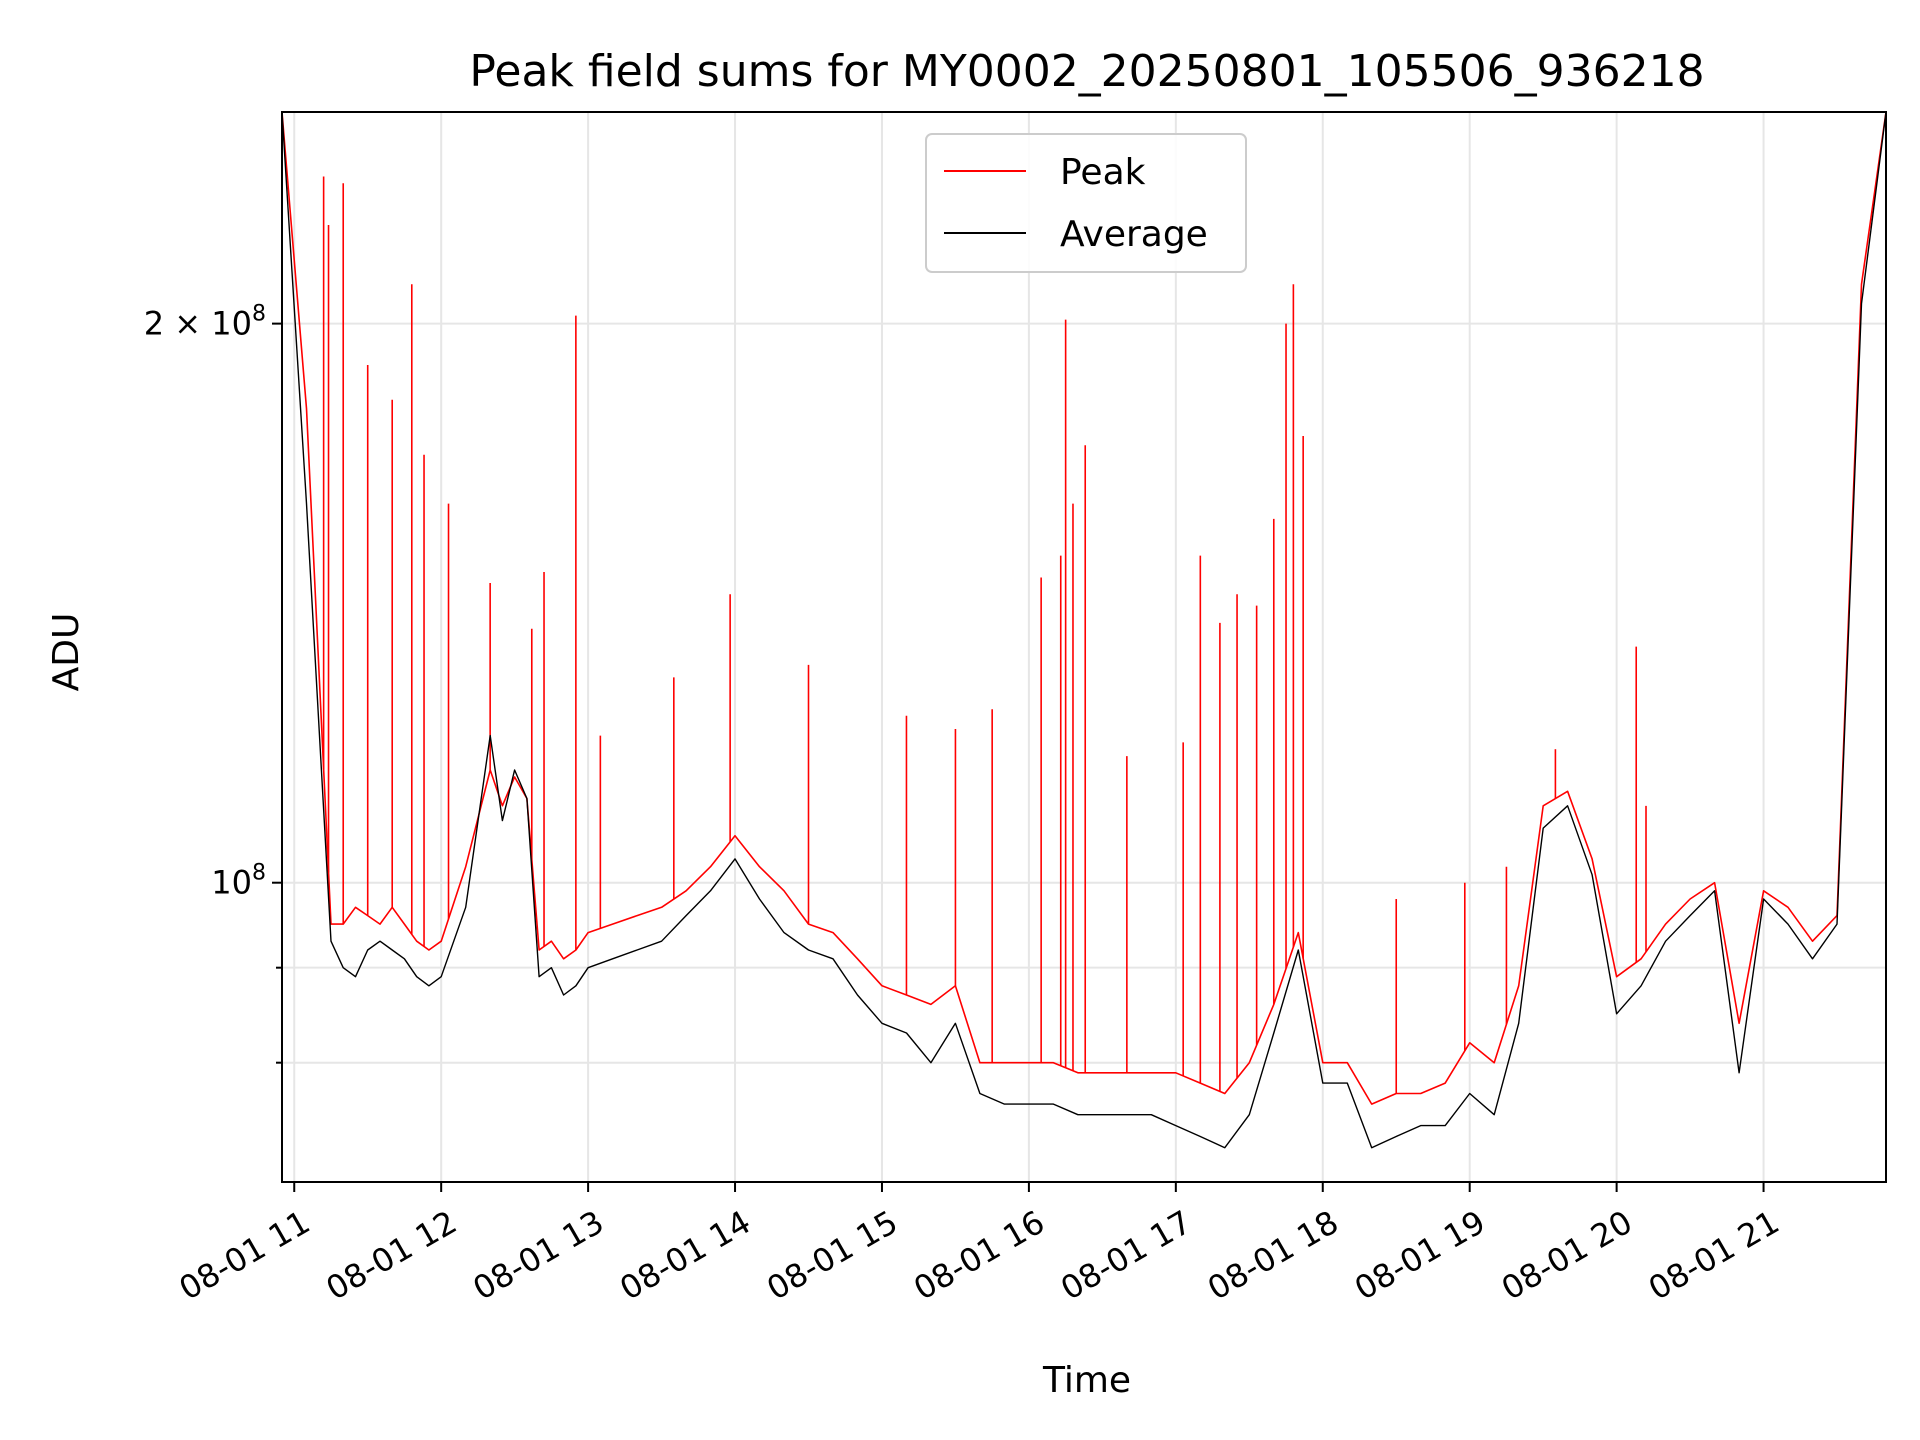  I want to click on legend-label-peak: Peak, so click(1103, 172).